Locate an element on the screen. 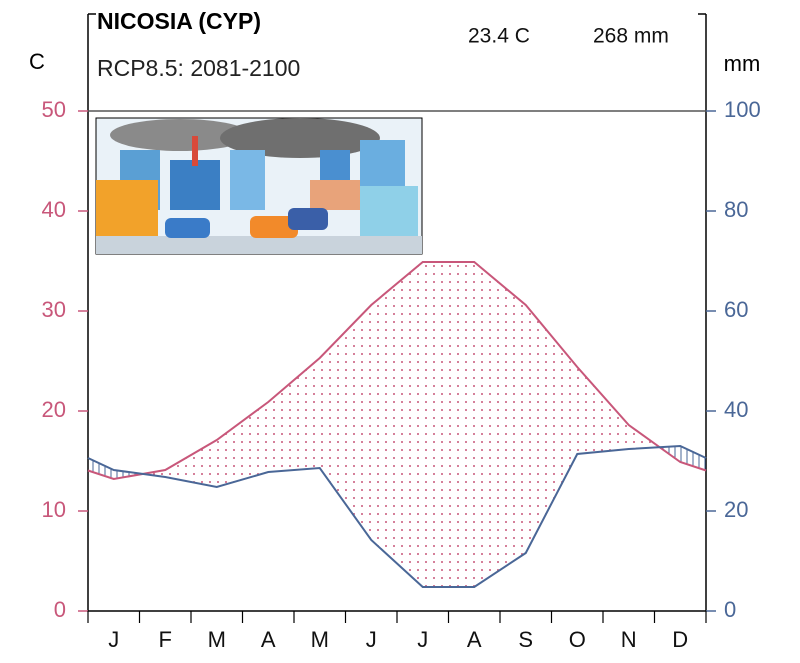 The width and height of the screenshot is (800, 663). annual-temperature: 23.4 C is located at coordinates (499, 36).